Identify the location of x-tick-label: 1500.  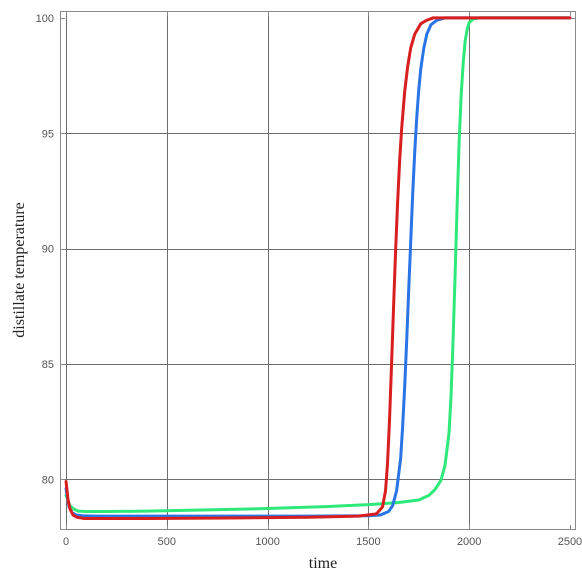
(368, 542).